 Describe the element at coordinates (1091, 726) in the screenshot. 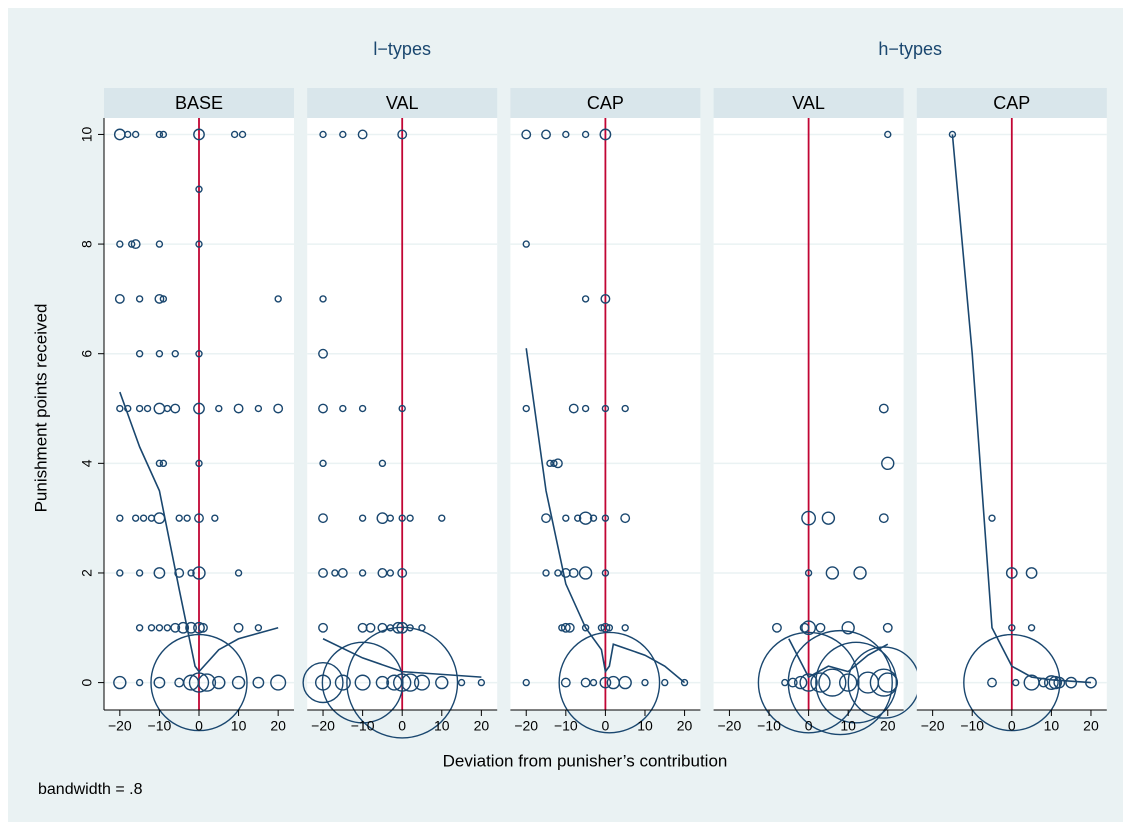

I see `x-tick-label: 20` at that location.